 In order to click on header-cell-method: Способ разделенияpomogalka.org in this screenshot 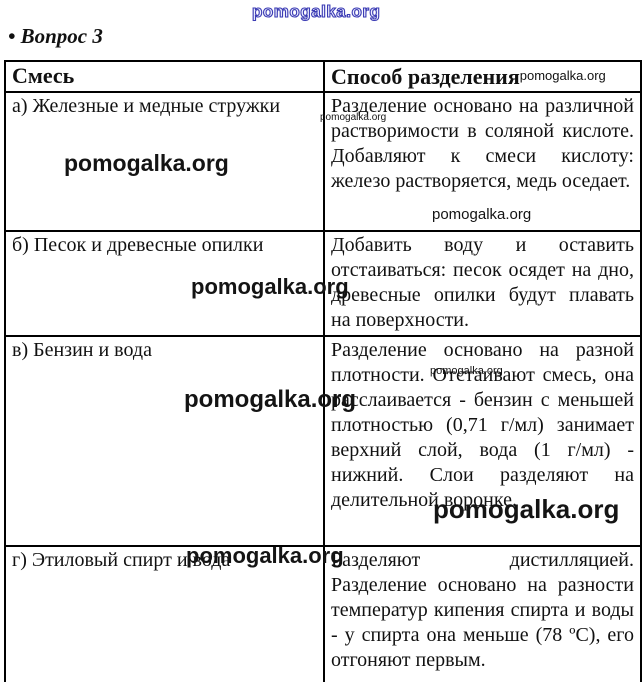, I will do `click(482, 76)`.